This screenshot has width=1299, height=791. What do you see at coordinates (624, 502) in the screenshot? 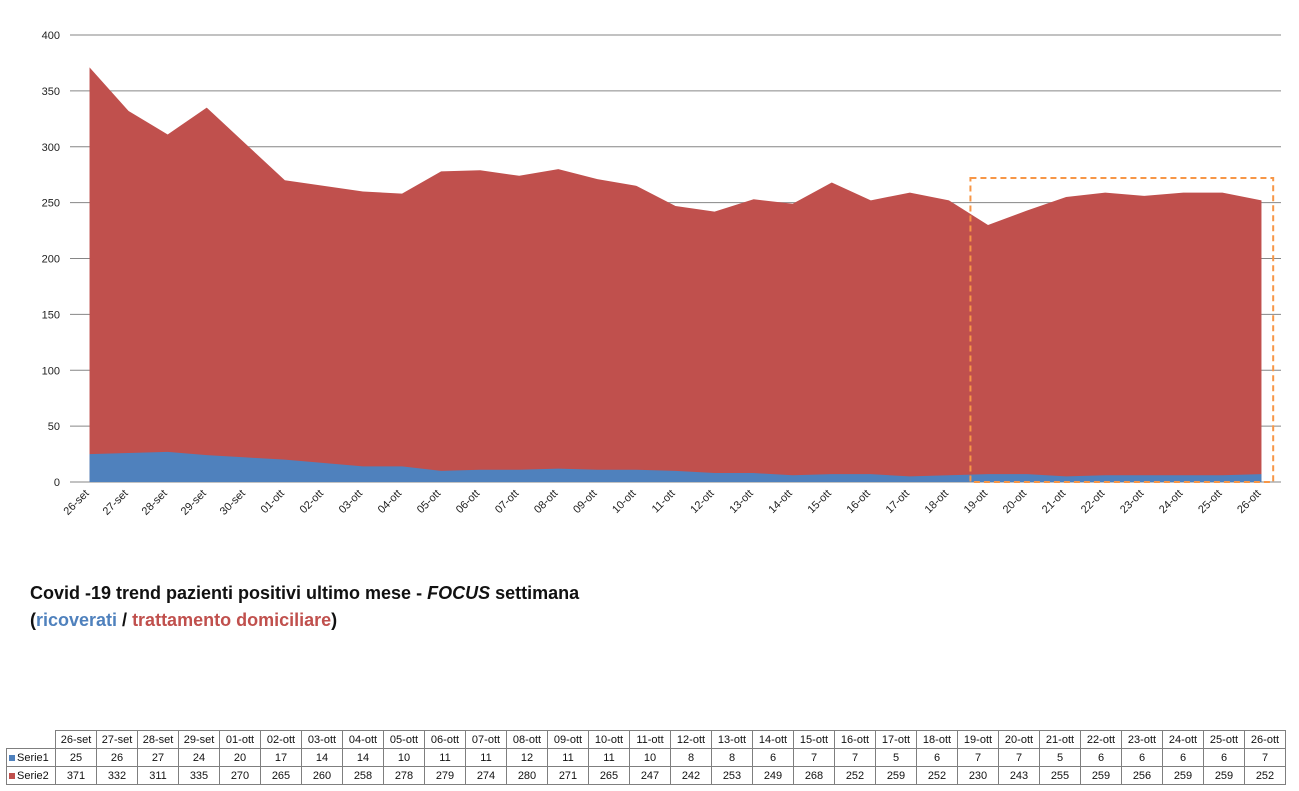
I see `x-tick-label: 10-ott` at bounding box center [624, 502].